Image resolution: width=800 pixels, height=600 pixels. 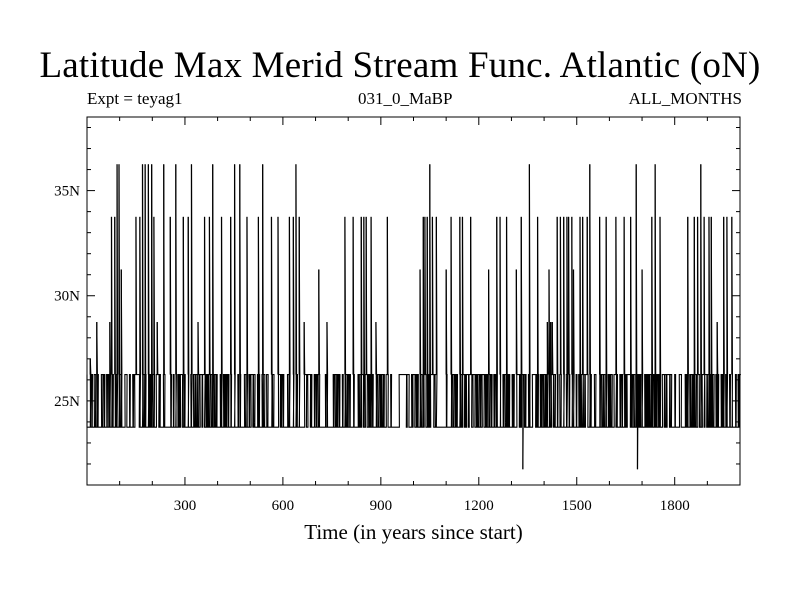 I want to click on x-tick-label: 1200, so click(x=479, y=506).